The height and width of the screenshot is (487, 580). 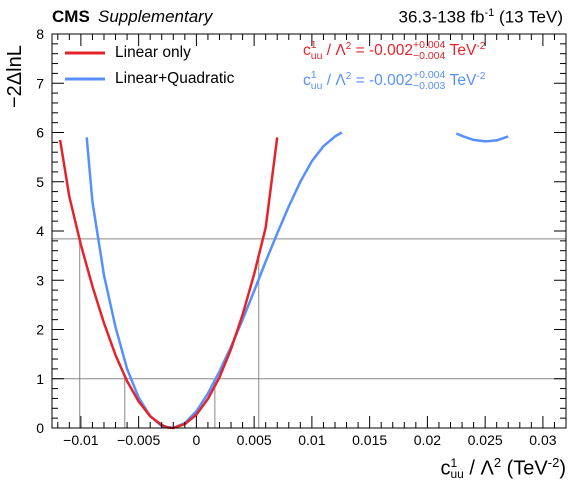 What do you see at coordinates (542, 440) in the screenshot?
I see `x-tick-label: 0.03` at bounding box center [542, 440].